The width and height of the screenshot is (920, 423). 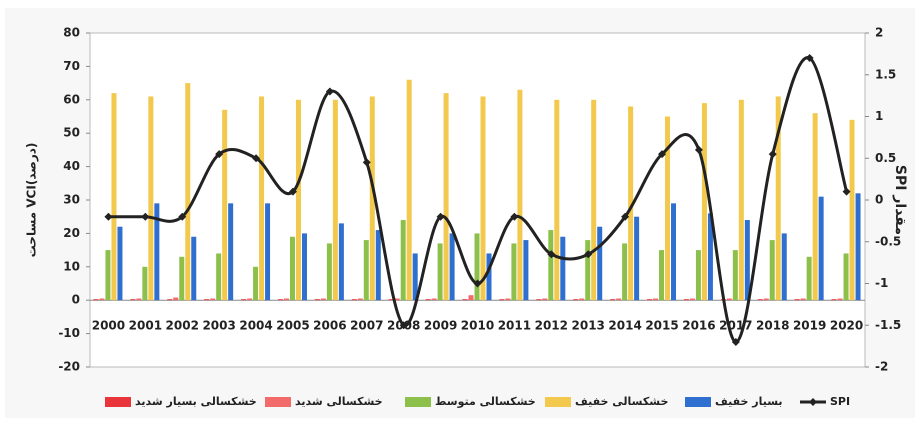 I want to click on x-tick-label: 2003, so click(x=218, y=326).